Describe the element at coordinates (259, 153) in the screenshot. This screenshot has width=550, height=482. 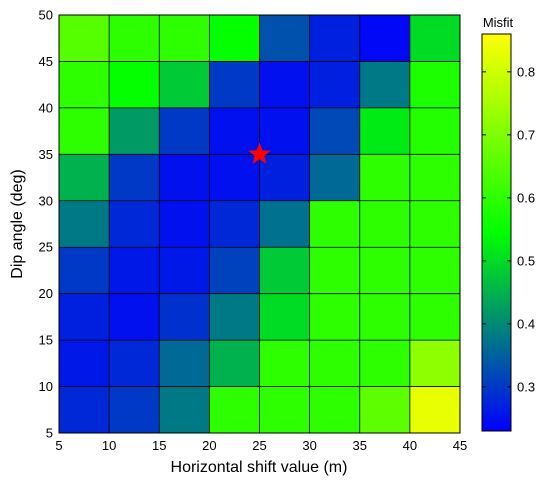
I see `best-fit-star-marker` at that location.